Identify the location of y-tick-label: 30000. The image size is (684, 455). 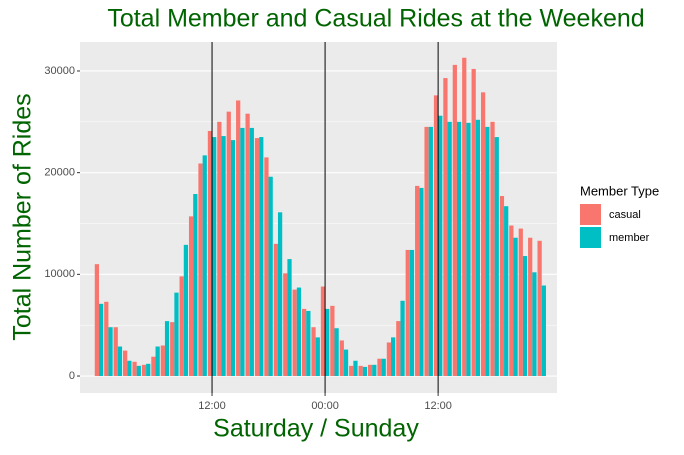
(59, 71).